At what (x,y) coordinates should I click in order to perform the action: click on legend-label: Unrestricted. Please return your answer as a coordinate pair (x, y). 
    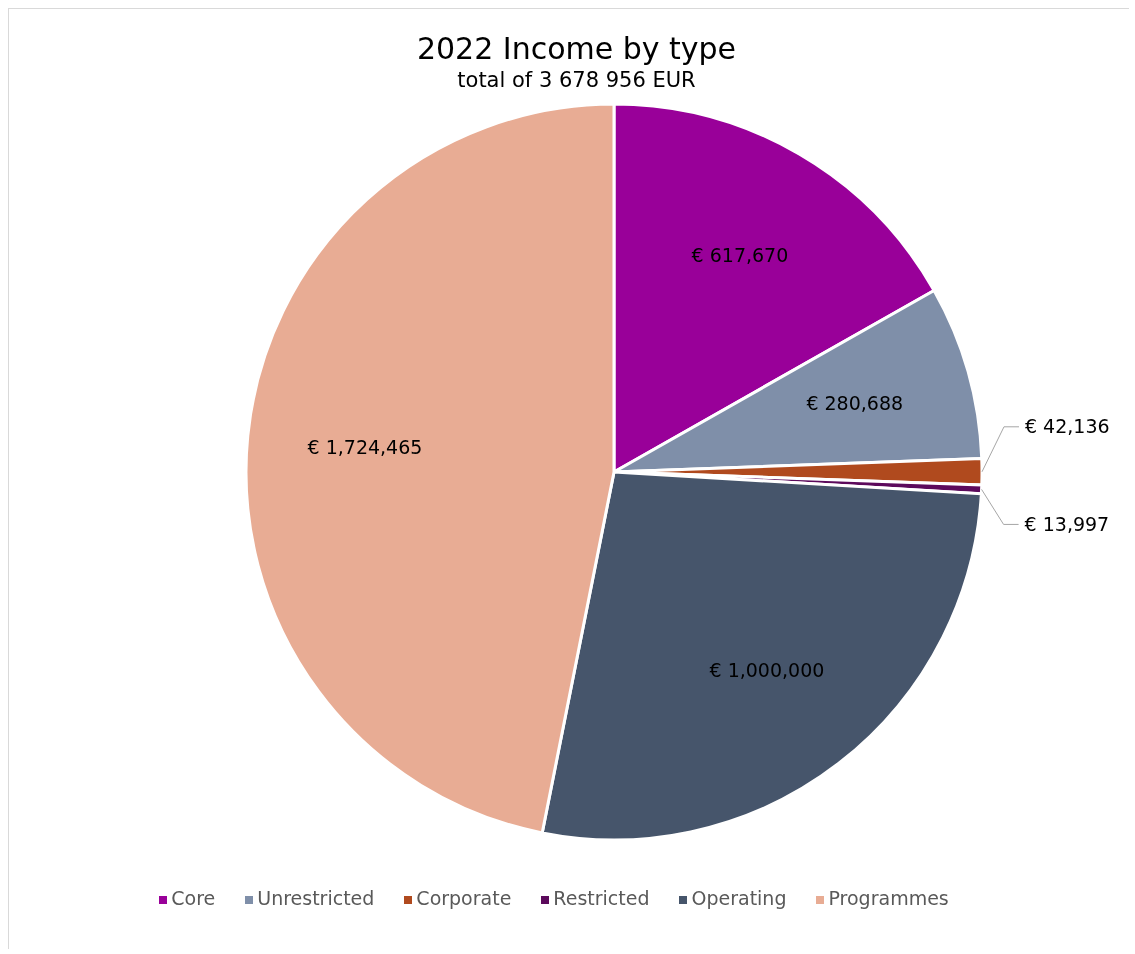
    Looking at the image, I should click on (316, 898).